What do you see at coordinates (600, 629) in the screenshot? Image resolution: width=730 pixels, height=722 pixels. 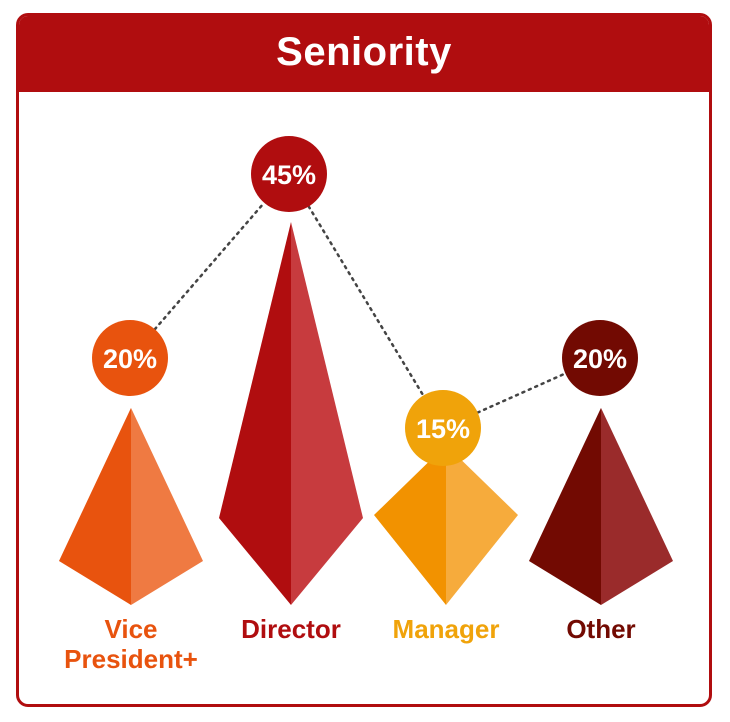 I see `category-label: Other` at bounding box center [600, 629].